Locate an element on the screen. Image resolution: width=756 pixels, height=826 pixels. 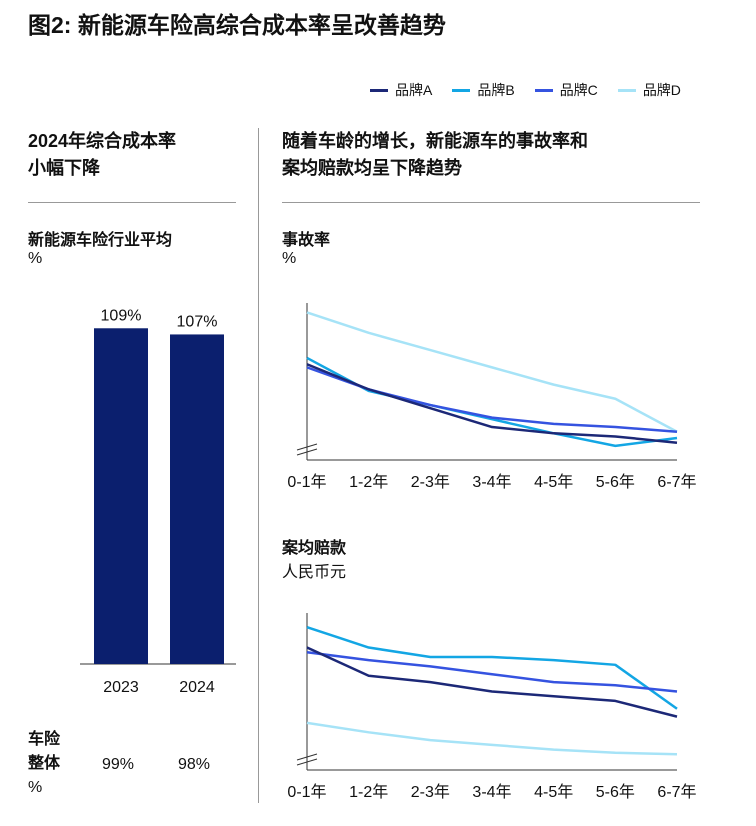
accident-rate-unit: % is located at coordinates (289, 258).